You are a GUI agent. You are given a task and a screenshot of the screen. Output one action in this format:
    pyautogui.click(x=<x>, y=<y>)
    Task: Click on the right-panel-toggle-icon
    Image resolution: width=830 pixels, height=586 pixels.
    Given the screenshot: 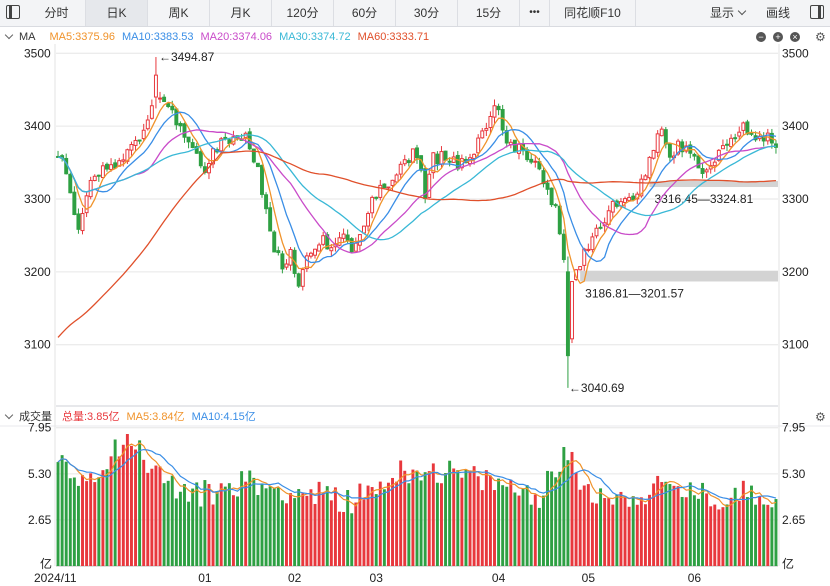 What is the action you would take?
    pyautogui.click(x=817, y=12)
    